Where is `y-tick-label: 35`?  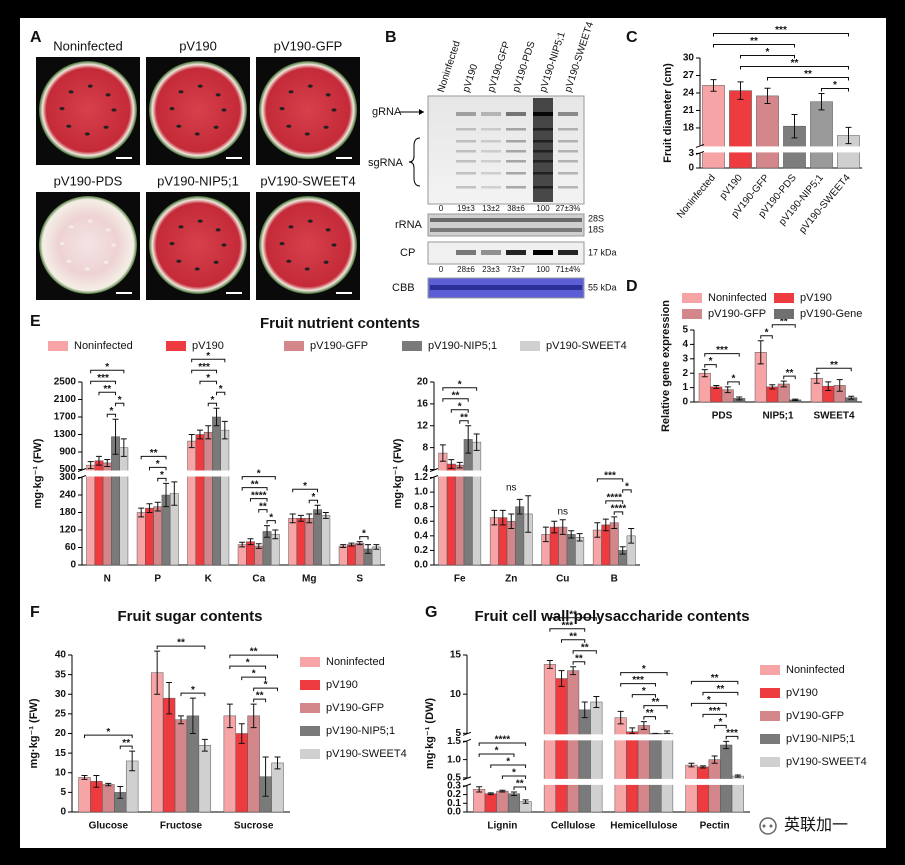
y-tick-label: 35 is located at coordinates (61, 674).